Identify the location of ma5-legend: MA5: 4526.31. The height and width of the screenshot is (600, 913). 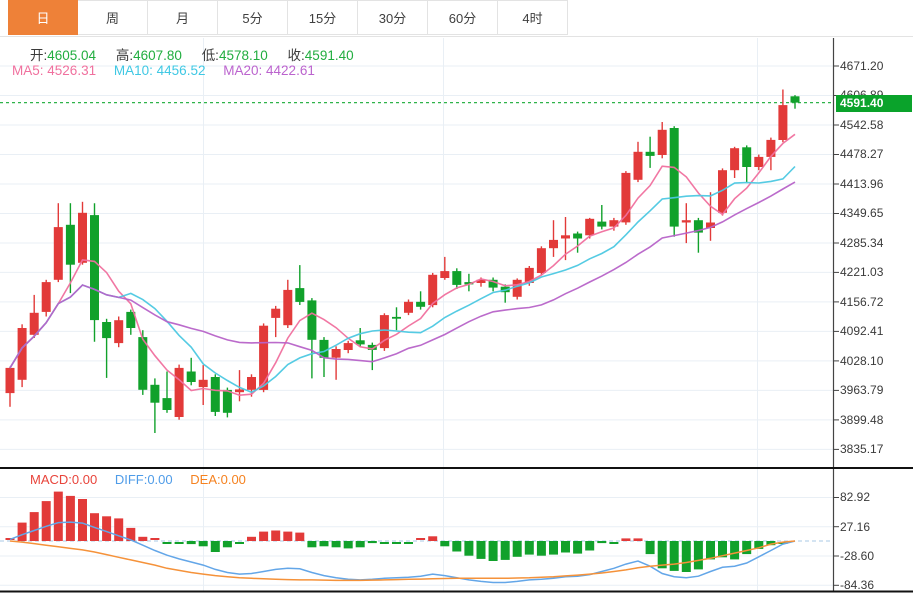
(54, 70).